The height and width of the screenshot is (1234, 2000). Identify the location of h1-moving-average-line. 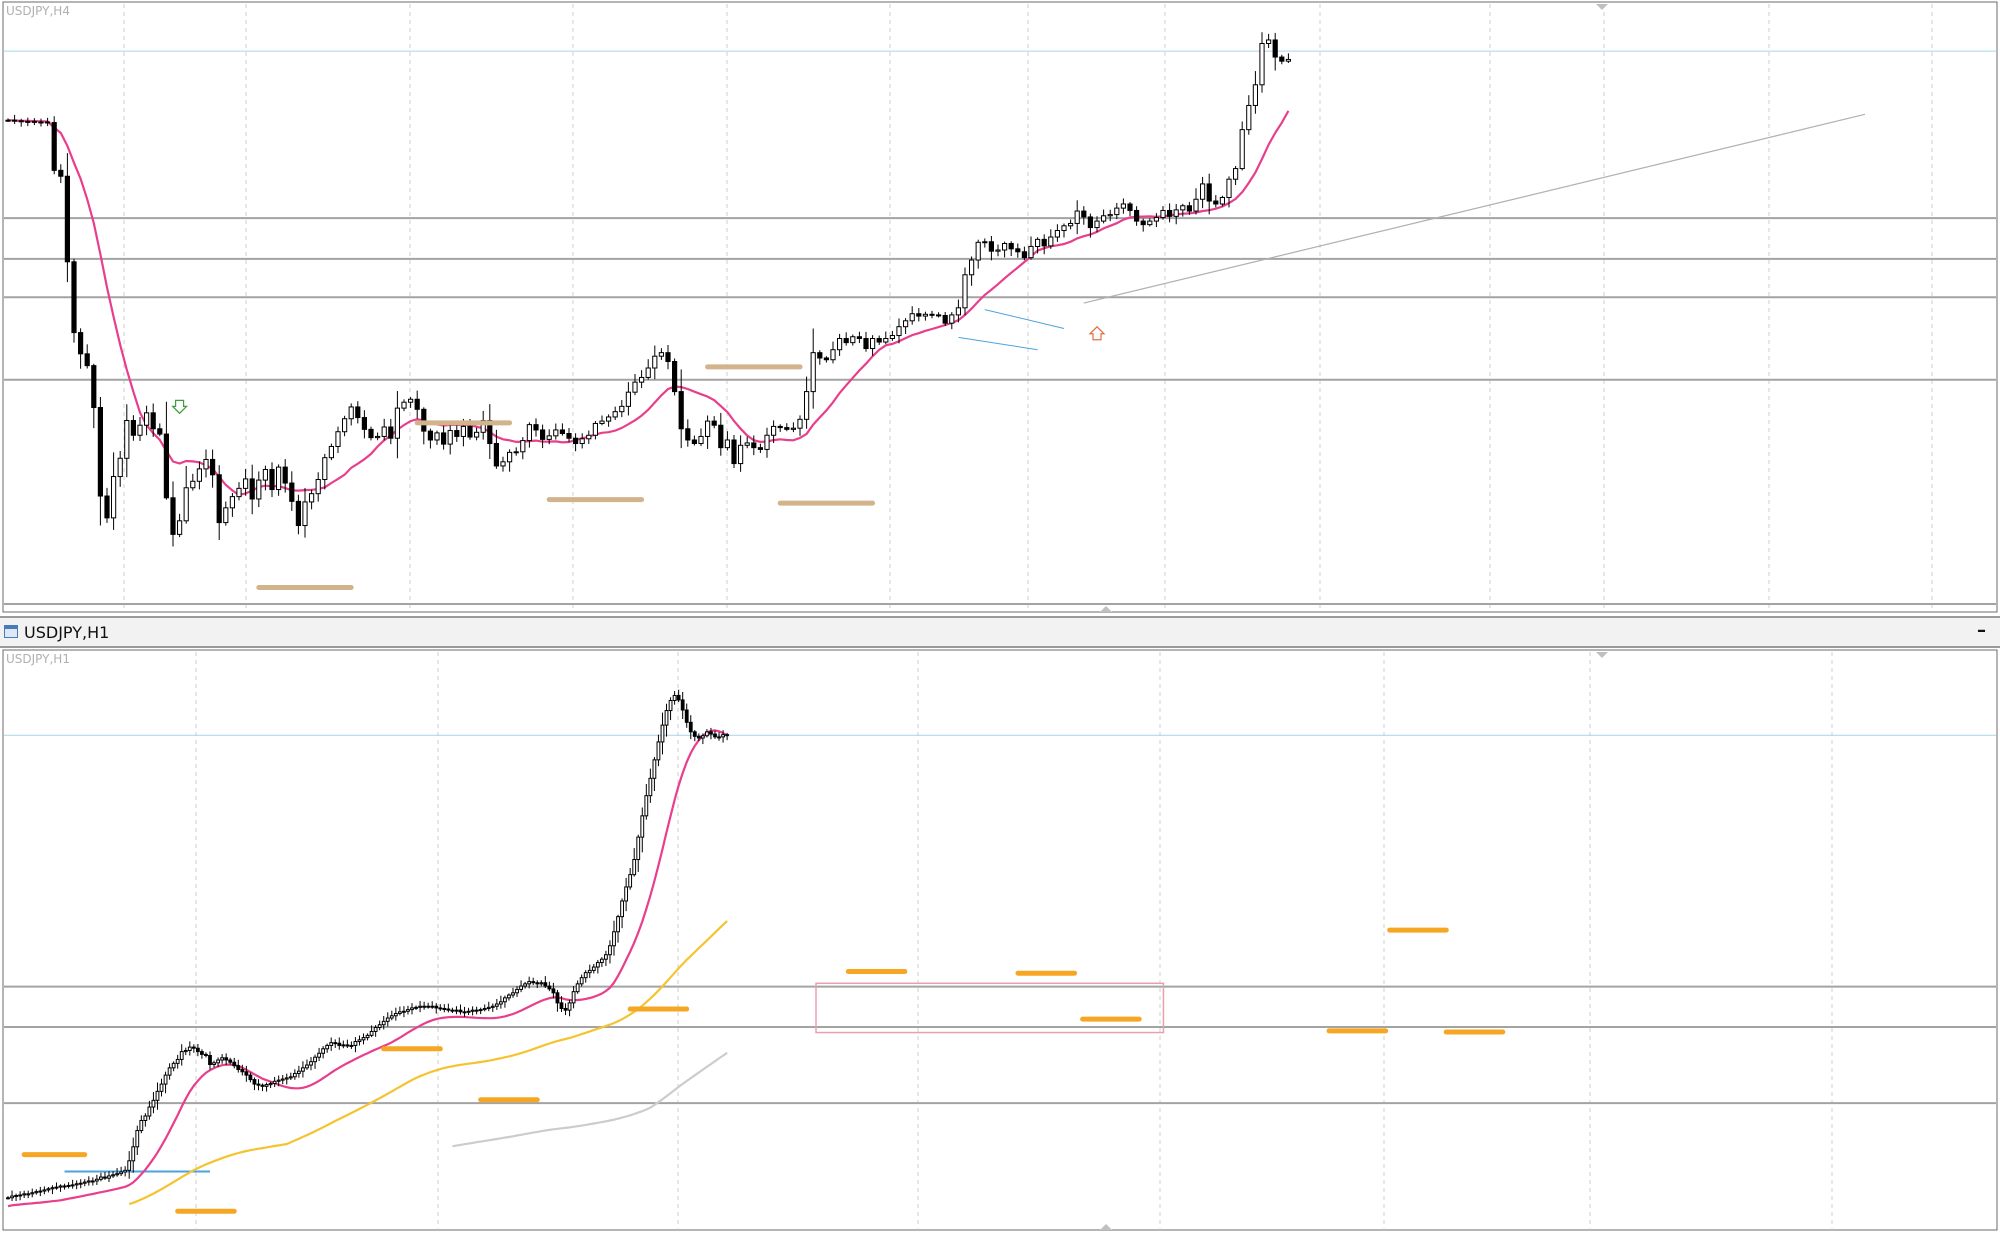
(367, 968).